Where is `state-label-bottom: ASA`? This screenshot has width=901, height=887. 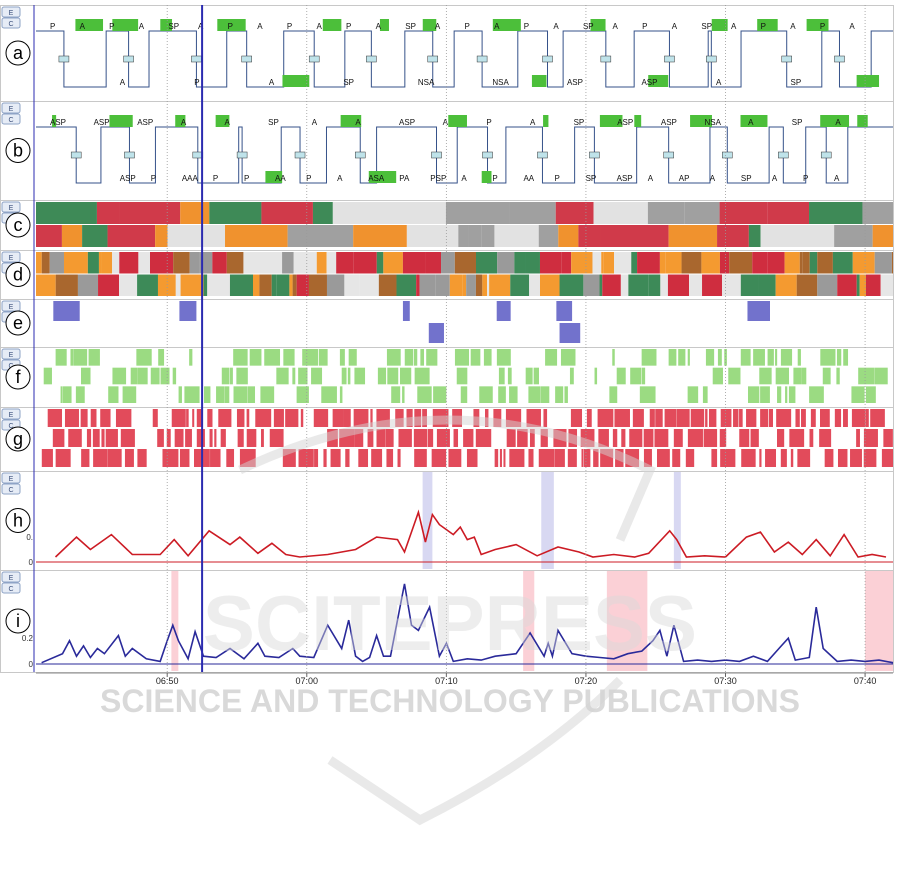 state-label-bottom: ASA is located at coordinates (376, 178).